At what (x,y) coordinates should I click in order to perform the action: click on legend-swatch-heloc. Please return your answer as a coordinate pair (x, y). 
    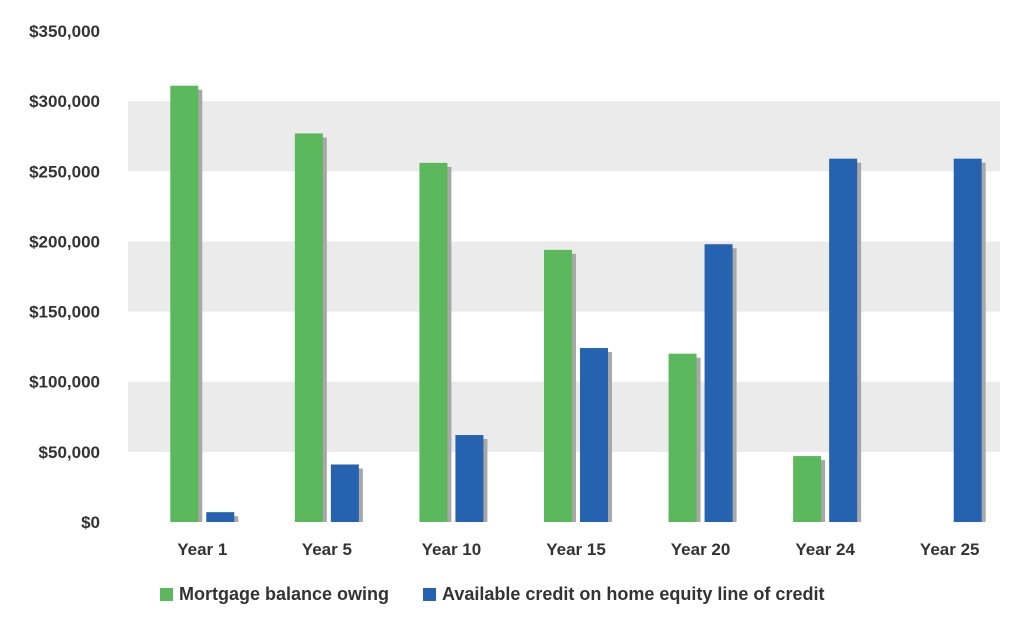
    Looking at the image, I should click on (430, 594).